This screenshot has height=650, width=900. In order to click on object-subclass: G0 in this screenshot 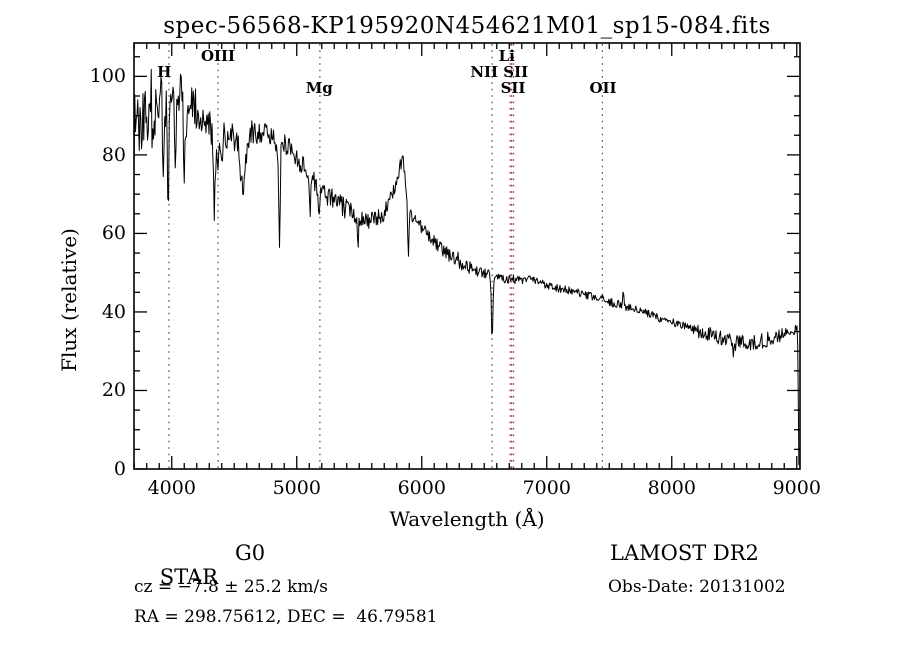, I will do `click(250, 553)`.